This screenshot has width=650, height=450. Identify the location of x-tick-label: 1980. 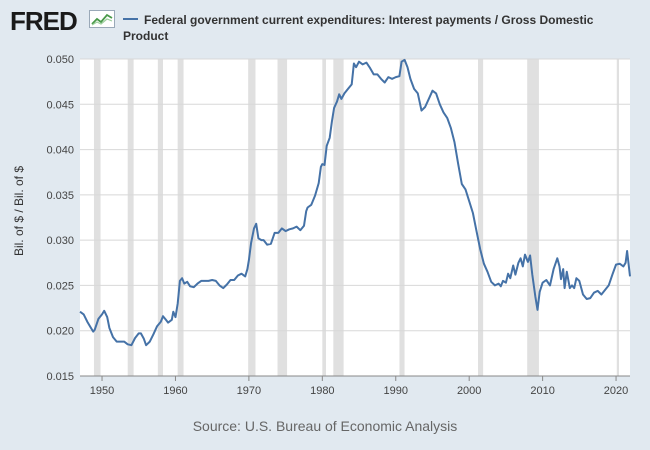
(322, 391).